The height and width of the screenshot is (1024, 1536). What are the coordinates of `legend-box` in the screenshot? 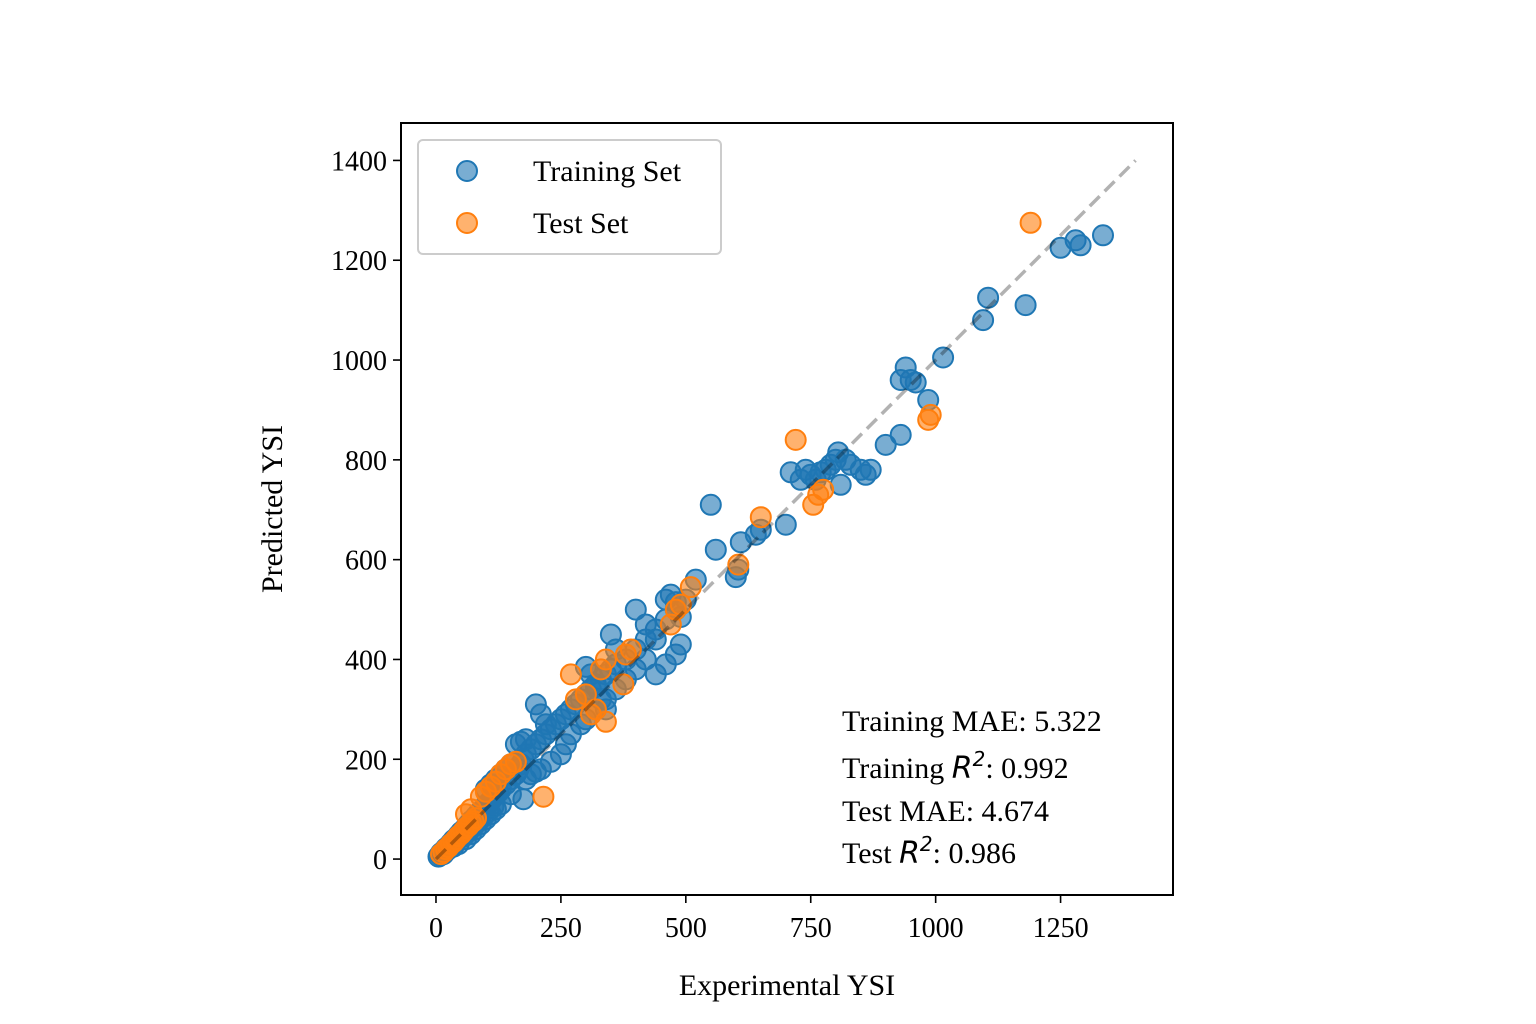 It's located at (569, 197).